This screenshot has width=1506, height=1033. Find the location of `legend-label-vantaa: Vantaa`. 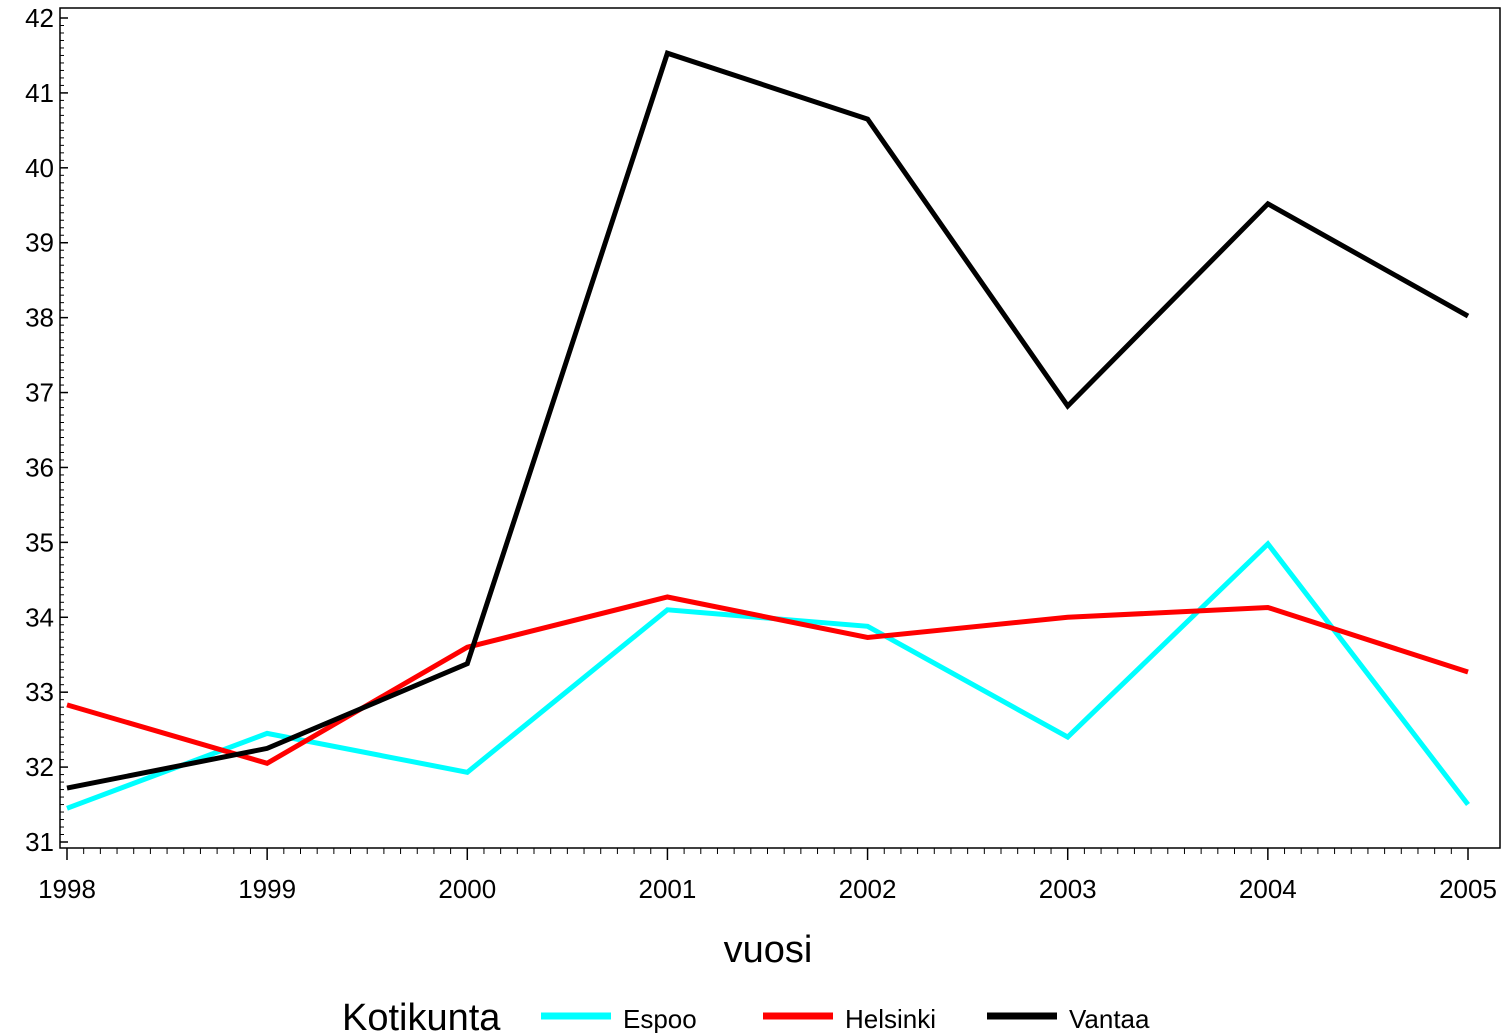

legend-label-vantaa: Vantaa is located at coordinates (1109, 1018).